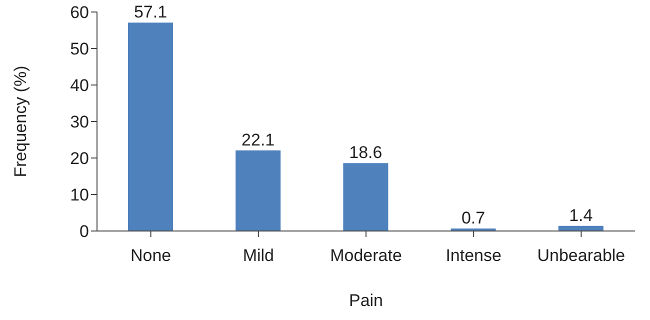 Image resolution: width=650 pixels, height=320 pixels. I want to click on y-tick-label: 10, so click(79, 195).